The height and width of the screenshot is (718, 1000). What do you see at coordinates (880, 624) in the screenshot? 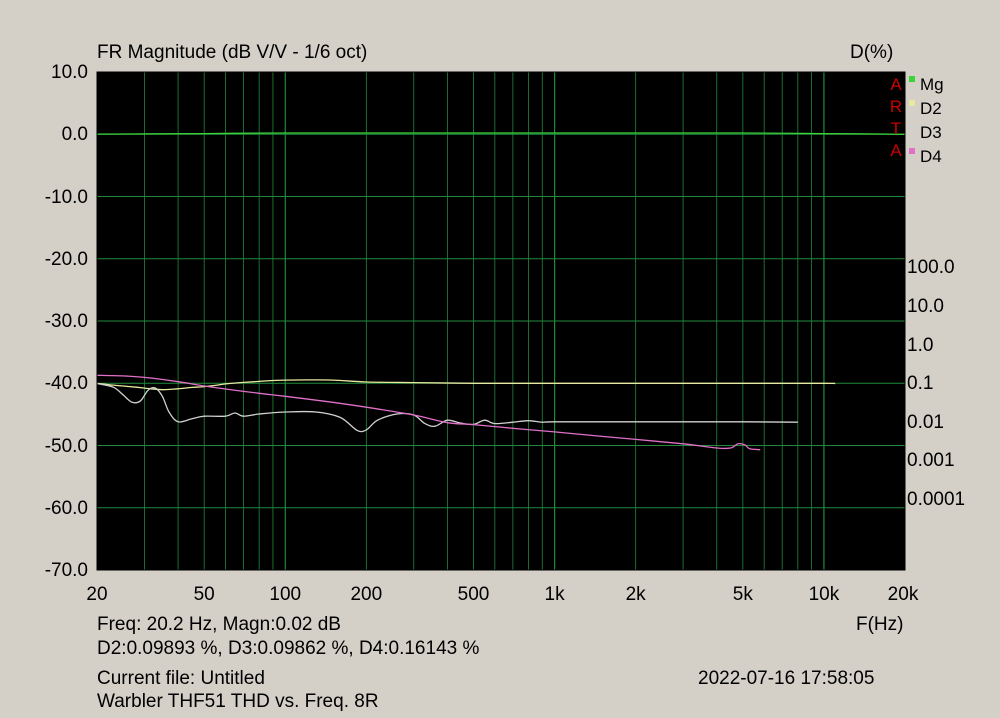
I see `x-axis-unit: F(Hz)` at bounding box center [880, 624].